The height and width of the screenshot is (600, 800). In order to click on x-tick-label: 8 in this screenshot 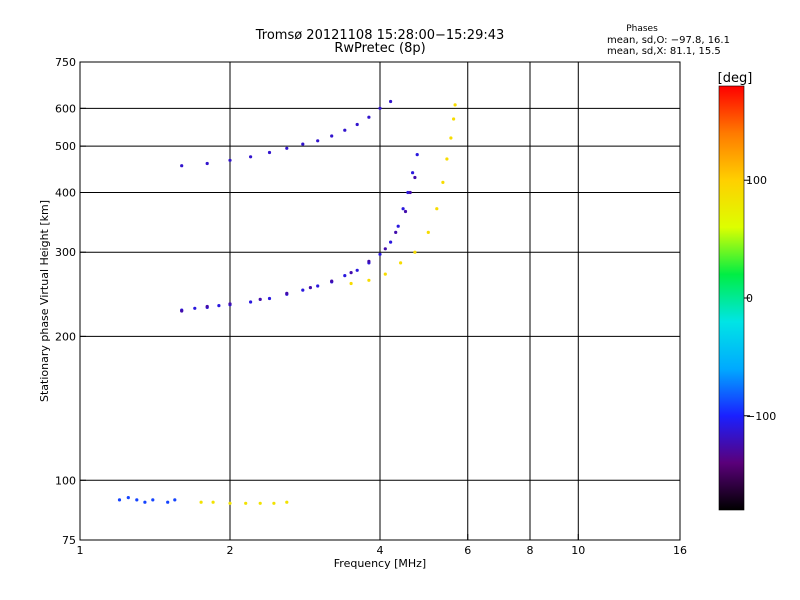, I will do `click(530, 550)`.